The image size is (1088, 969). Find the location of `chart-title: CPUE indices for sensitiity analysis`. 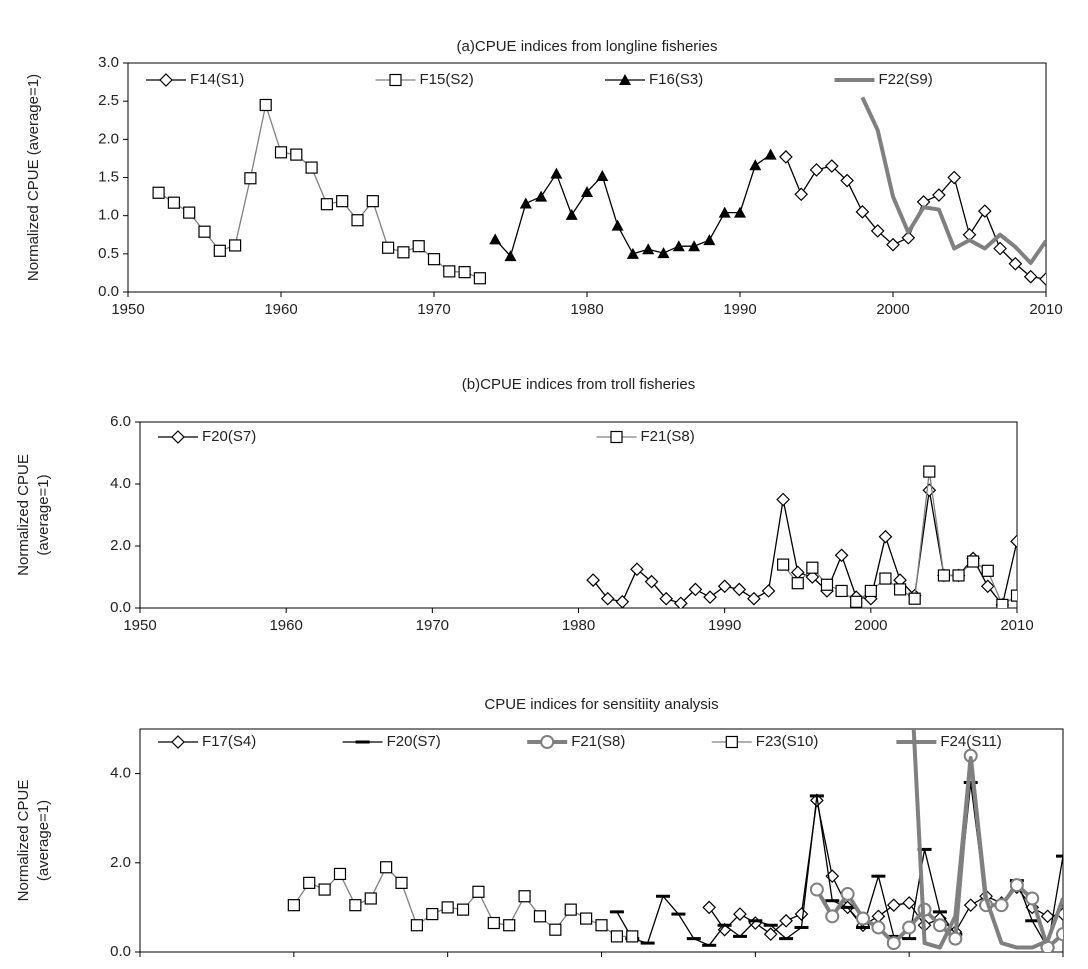

chart-title: CPUE indices for sensitiity analysis is located at coordinates (601, 704).